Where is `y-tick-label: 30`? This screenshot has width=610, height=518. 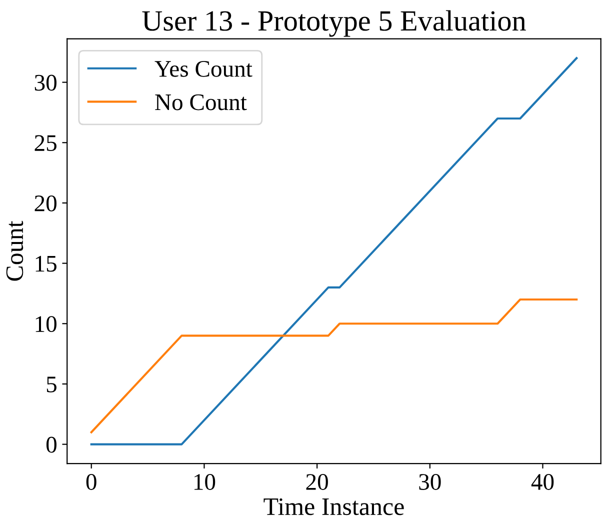
y-tick-label: 30 is located at coordinates (45, 82).